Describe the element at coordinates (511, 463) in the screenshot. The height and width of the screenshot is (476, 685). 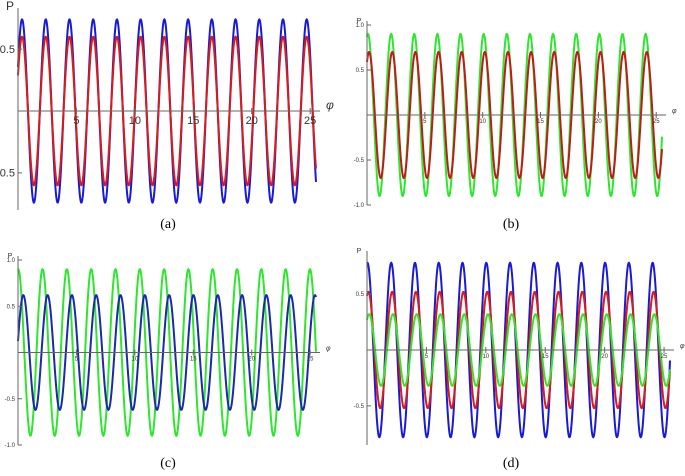
I see `caption-d: (d)` at that location.